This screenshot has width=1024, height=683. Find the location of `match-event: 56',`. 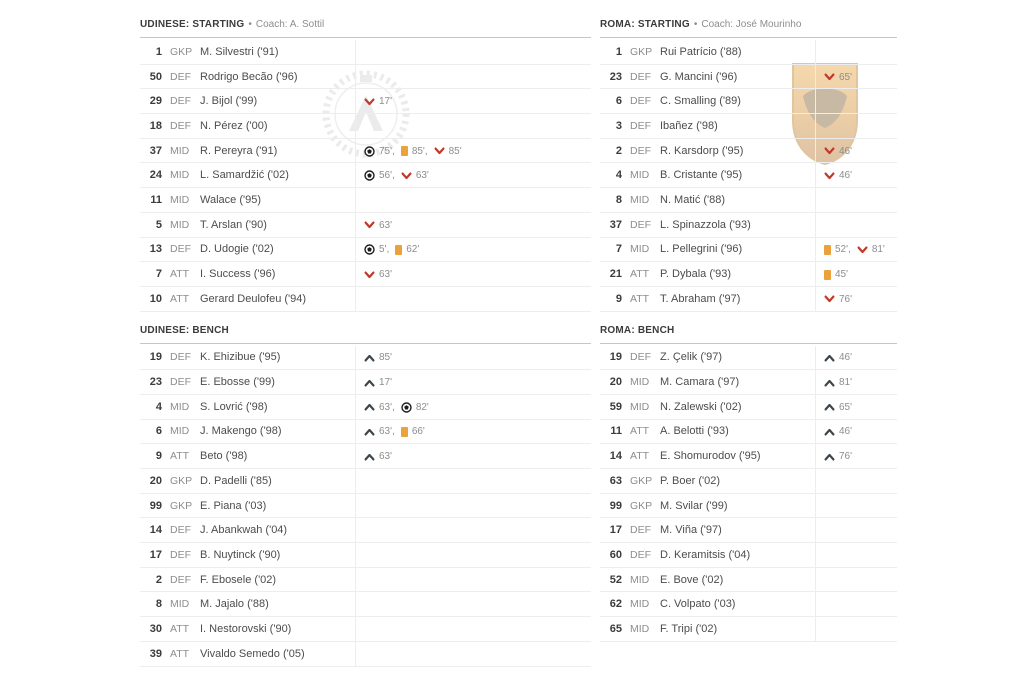

match-event: 56', is located at coordinates (379, 175).